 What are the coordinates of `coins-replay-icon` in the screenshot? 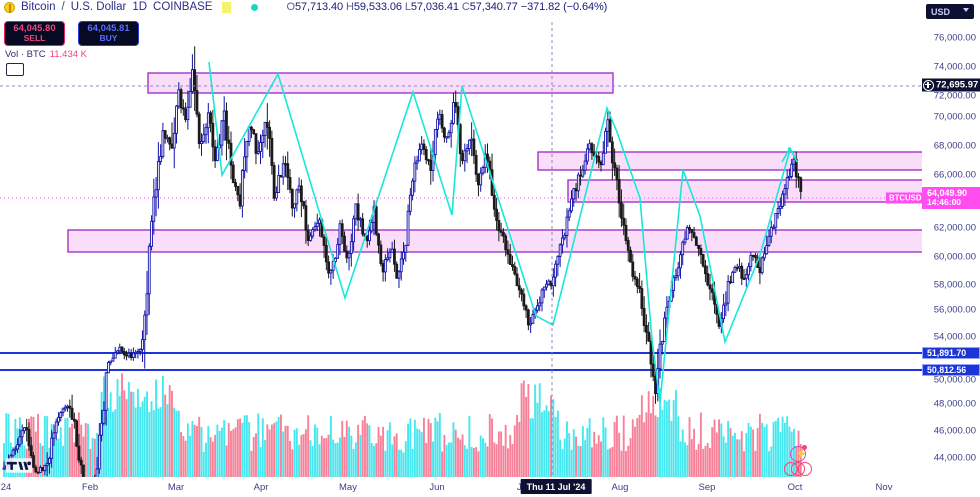 It's located at (799, 469).